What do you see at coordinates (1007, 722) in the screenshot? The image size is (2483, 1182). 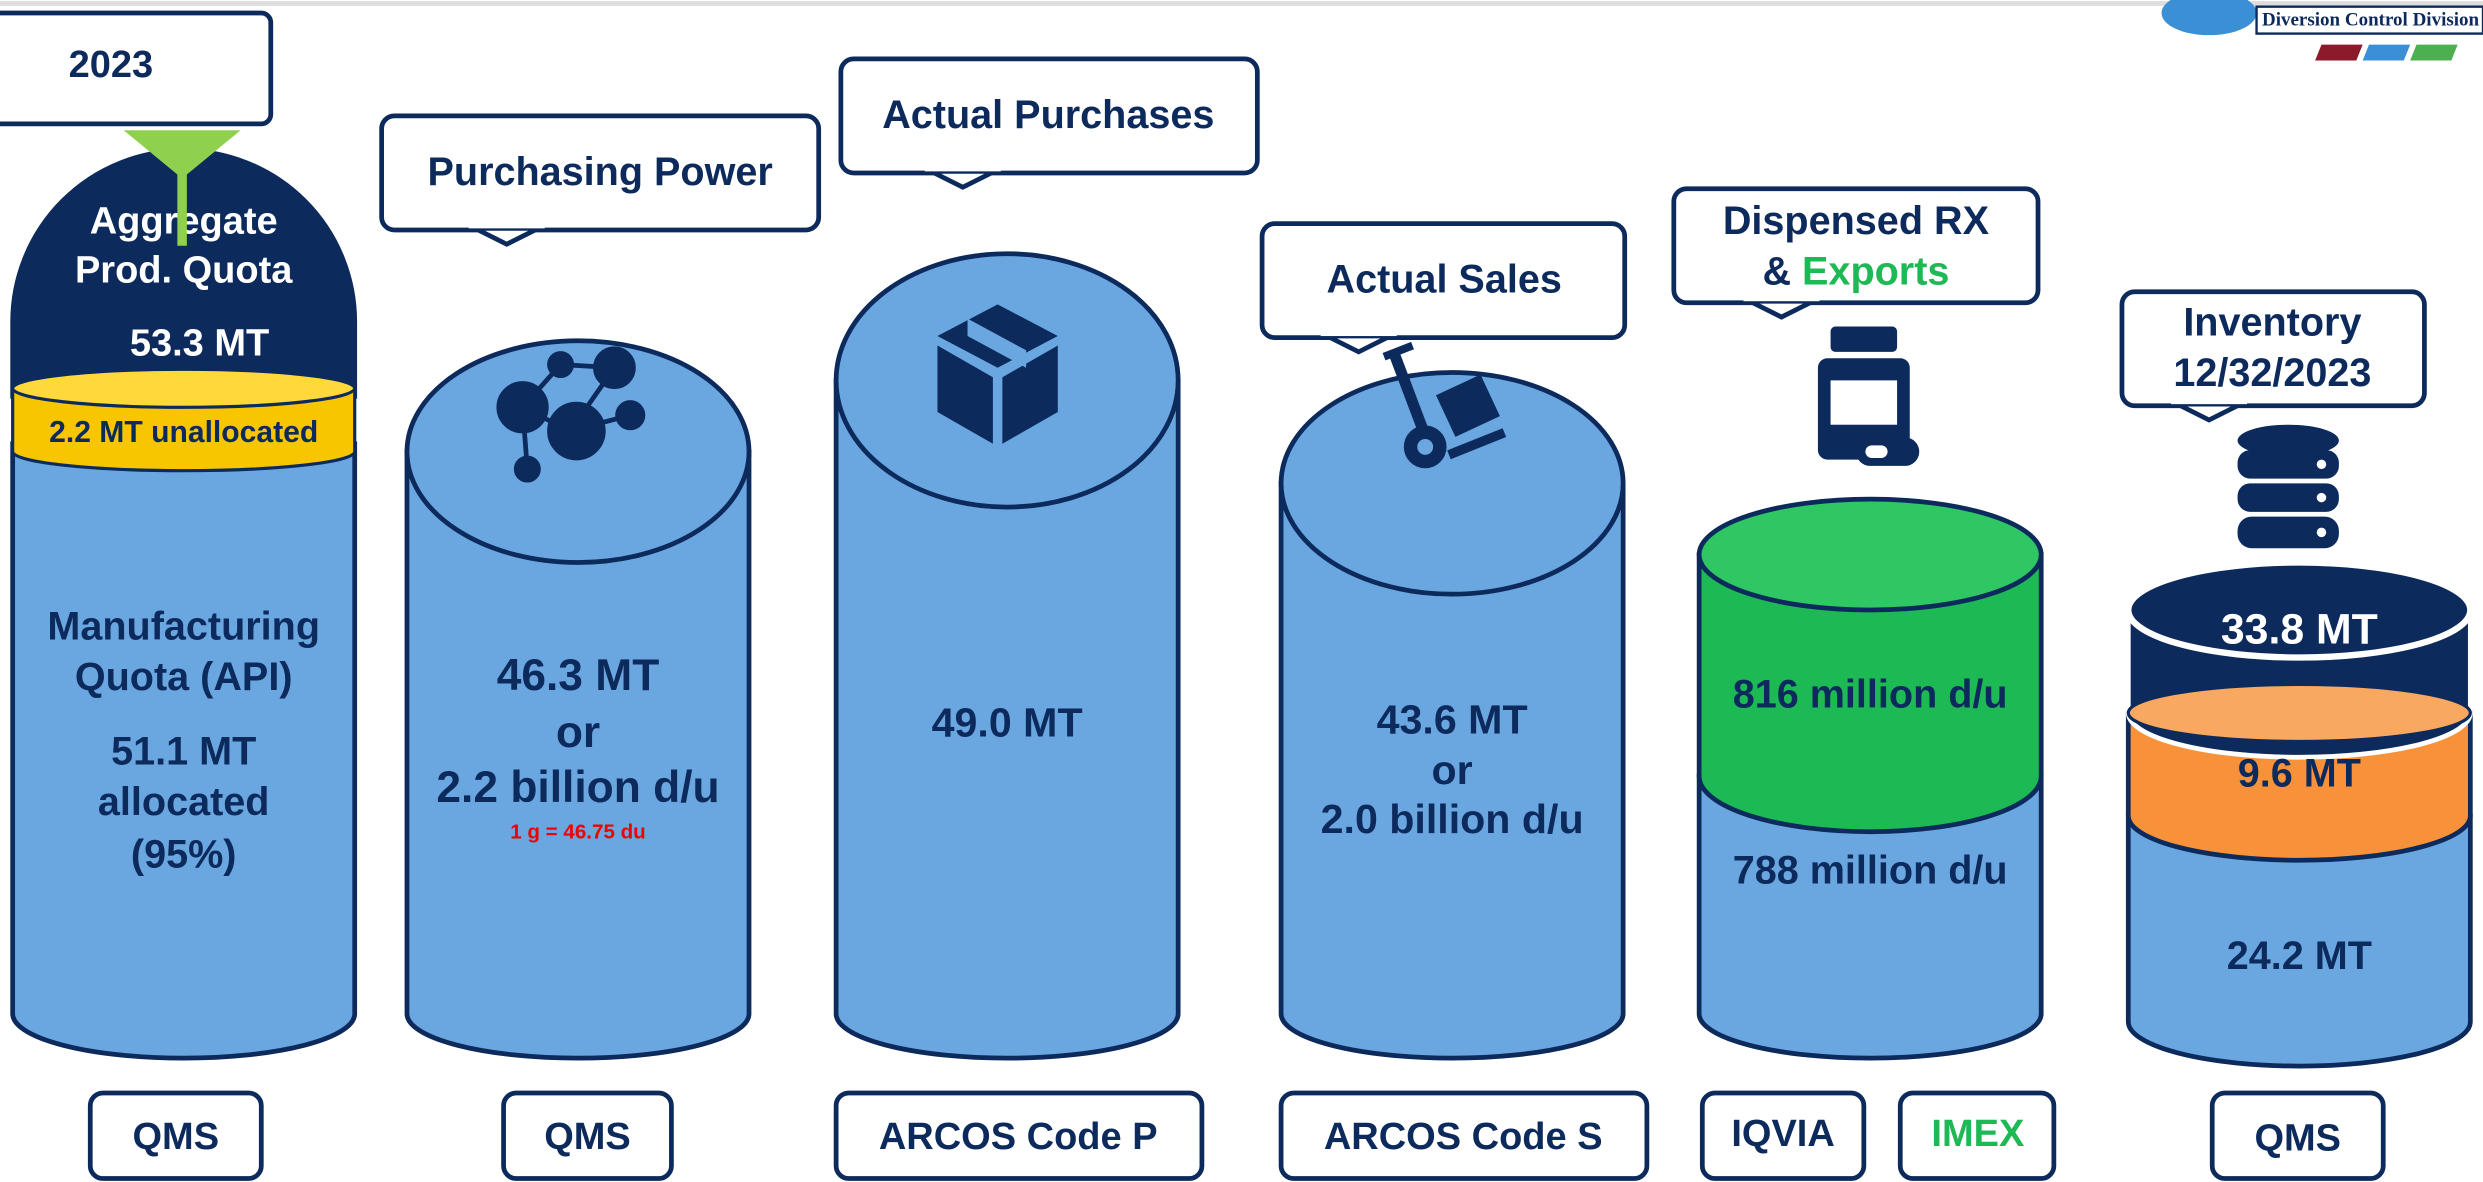 I see `body-value: 49.0 MT` at bounding box center [1007, 722].